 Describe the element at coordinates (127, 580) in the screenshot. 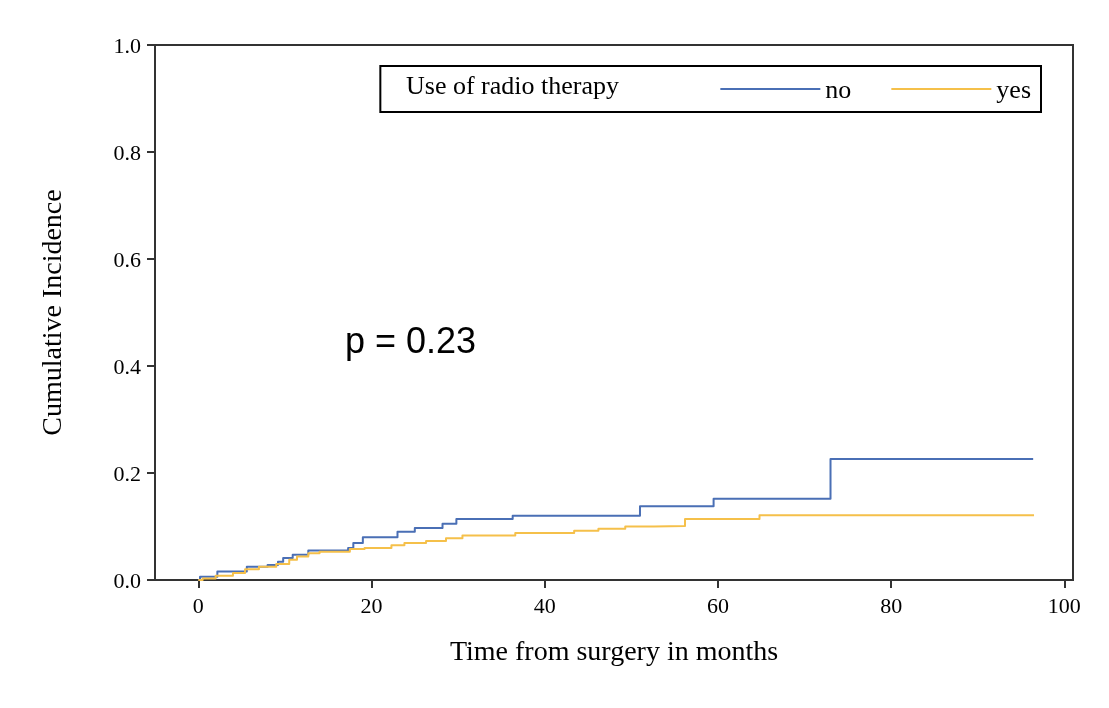

I see `y-tick-label: 0.0` at that location.